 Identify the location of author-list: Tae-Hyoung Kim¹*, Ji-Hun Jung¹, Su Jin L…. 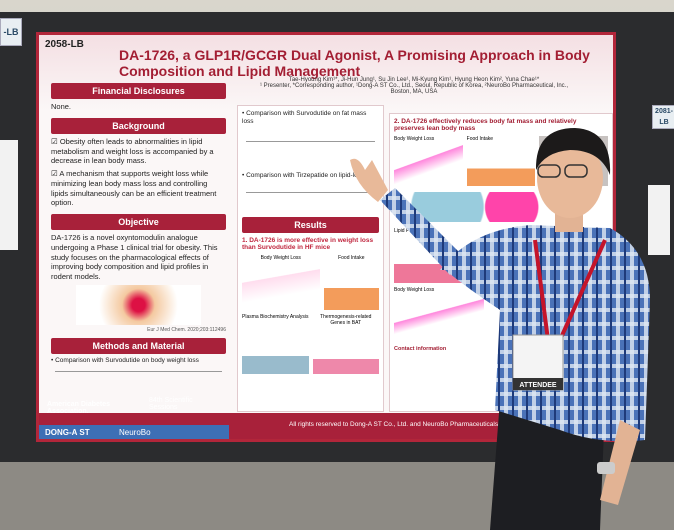
(414, 80).